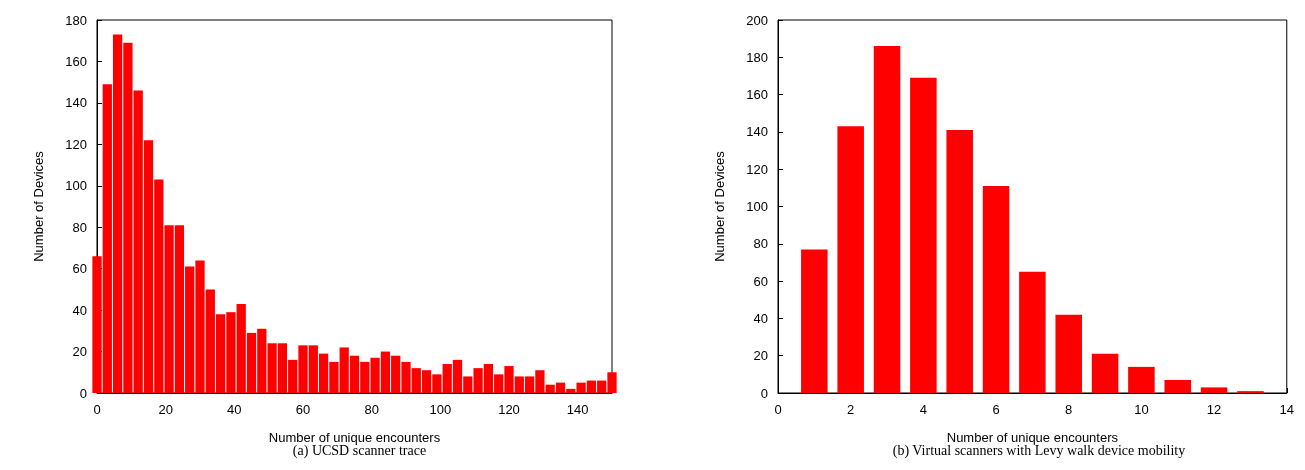  I want to click on x-tick-label: 8, so click(1069, 409).